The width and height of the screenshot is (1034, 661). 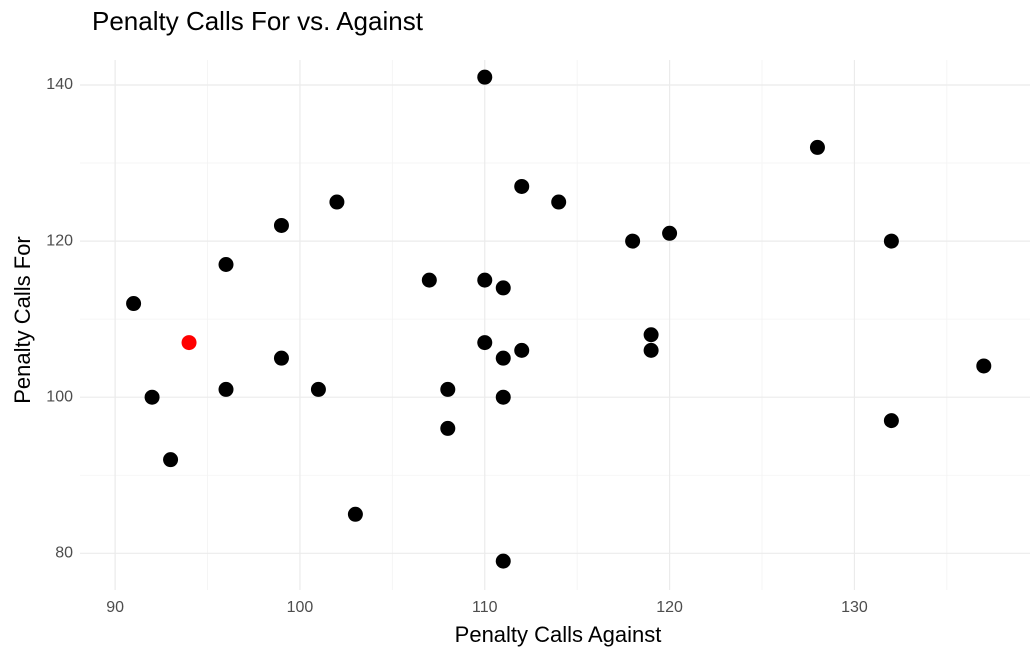 I want to click on x-tick-label: 130, so click(x=854, y=607).